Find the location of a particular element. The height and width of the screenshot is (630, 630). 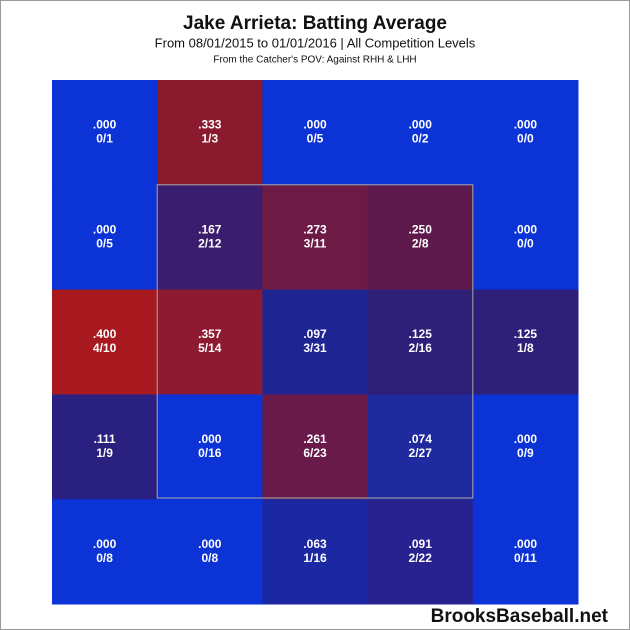

cell-value-label: .273 is located at coordinates (315, 229).